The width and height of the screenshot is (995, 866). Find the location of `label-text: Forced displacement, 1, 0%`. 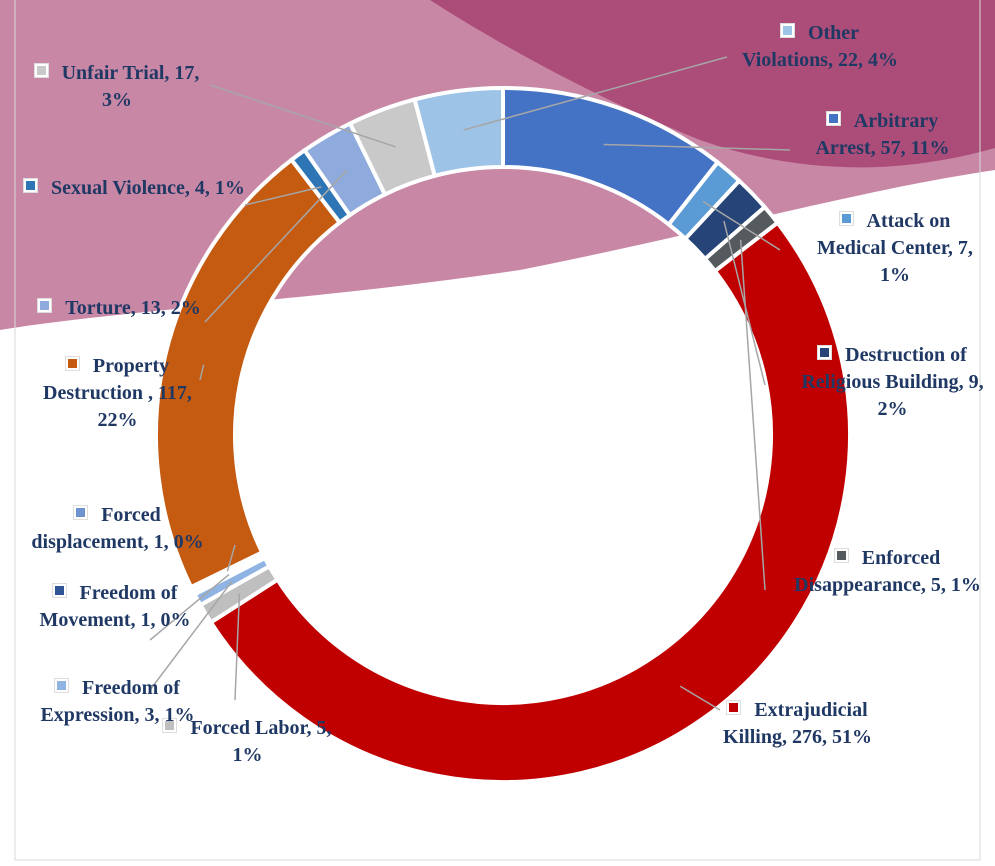

label-text: Forced displacement, 1, 0% is located at coordinates (117, 528).